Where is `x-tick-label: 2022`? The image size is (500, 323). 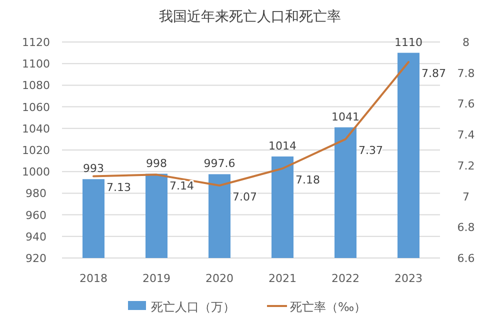
x-tick-label: 2022 is located at coordinates (346, 278).